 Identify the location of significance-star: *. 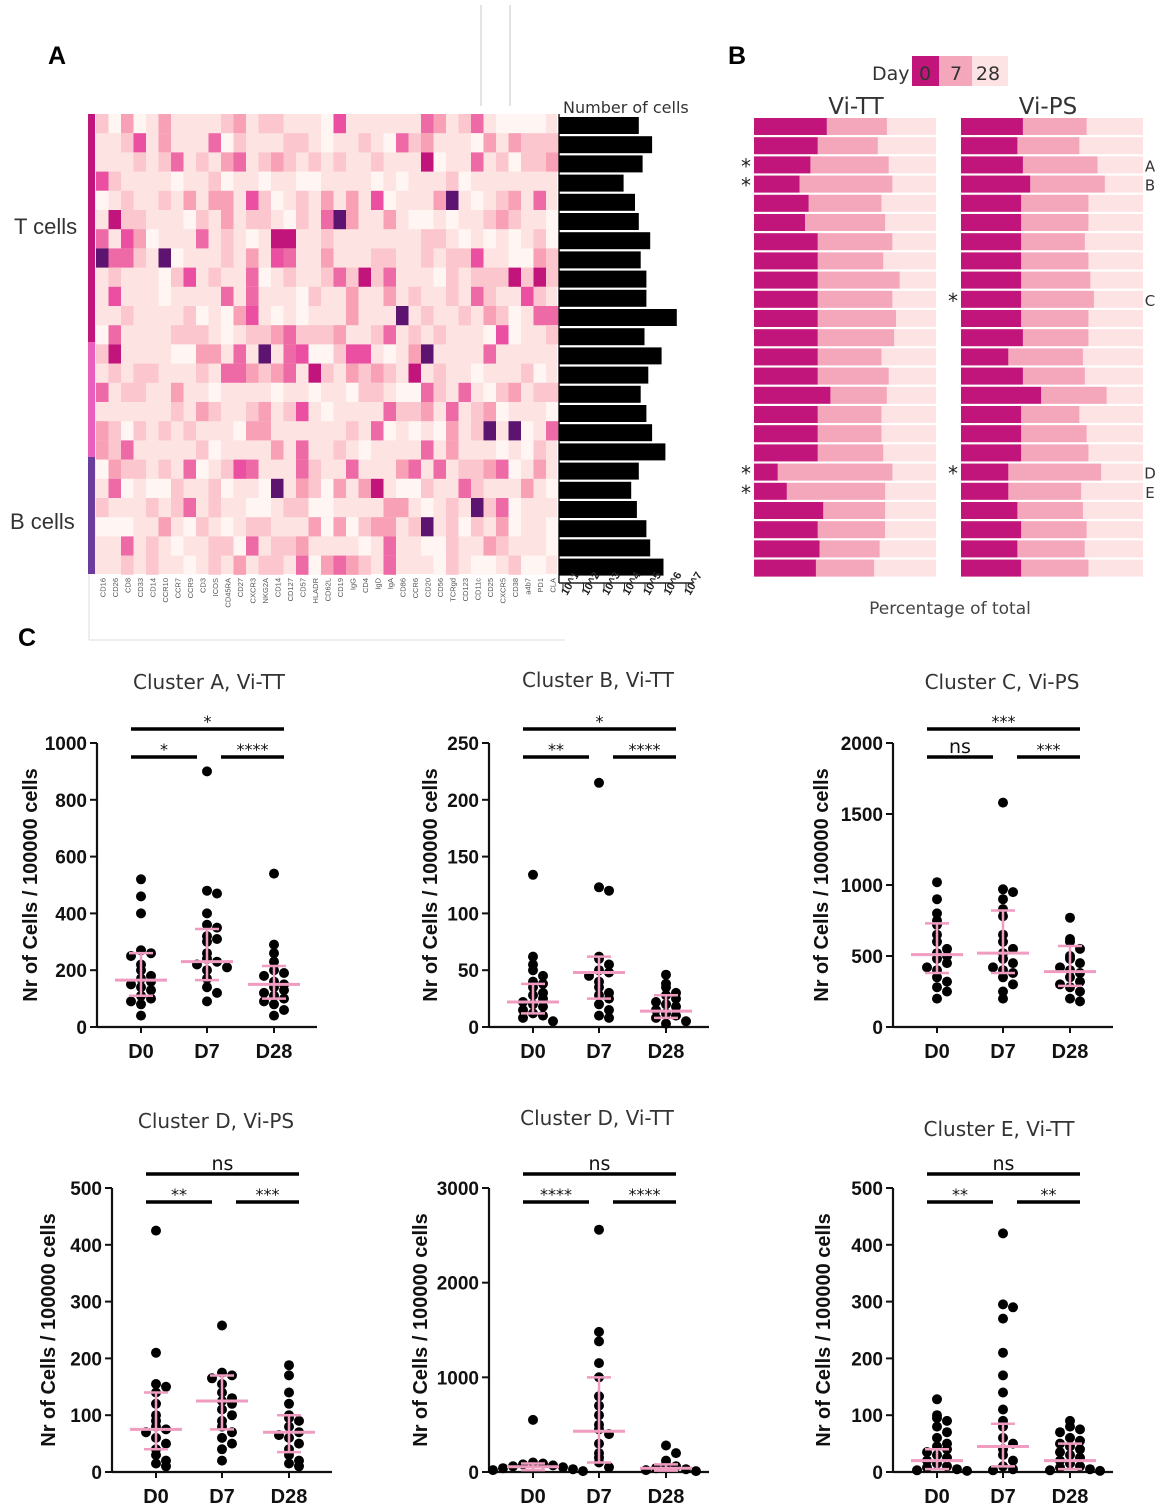
(953, 474).